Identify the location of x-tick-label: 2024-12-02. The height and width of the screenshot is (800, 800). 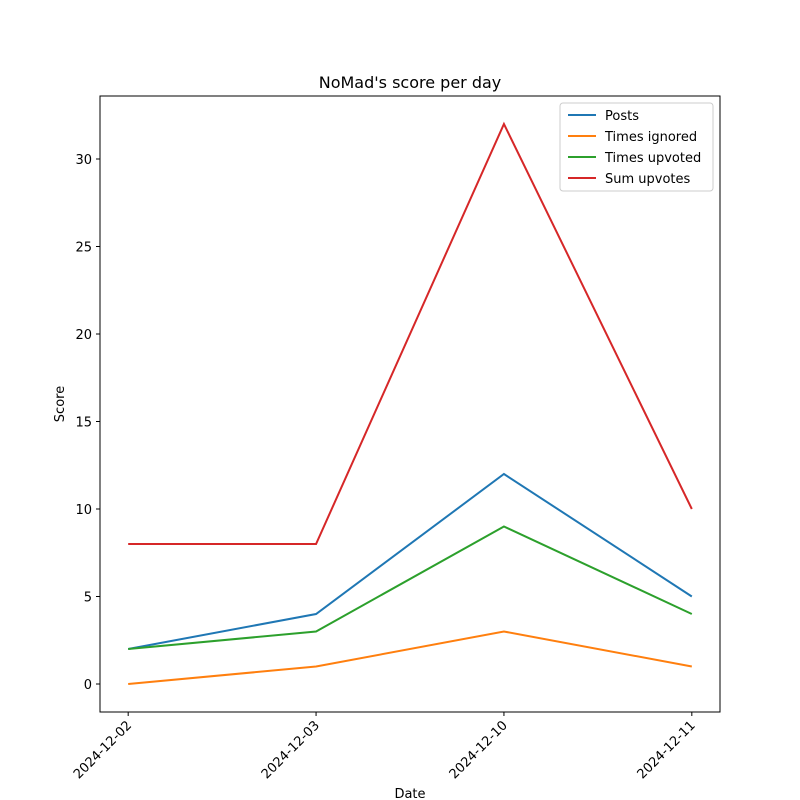
(103, 750).